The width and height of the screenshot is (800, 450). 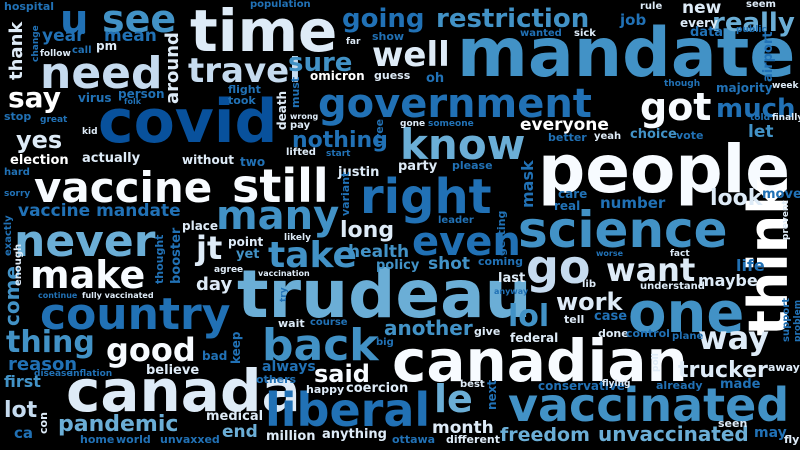 I want to click on word-kid: kid, so click(x=90, y=132).